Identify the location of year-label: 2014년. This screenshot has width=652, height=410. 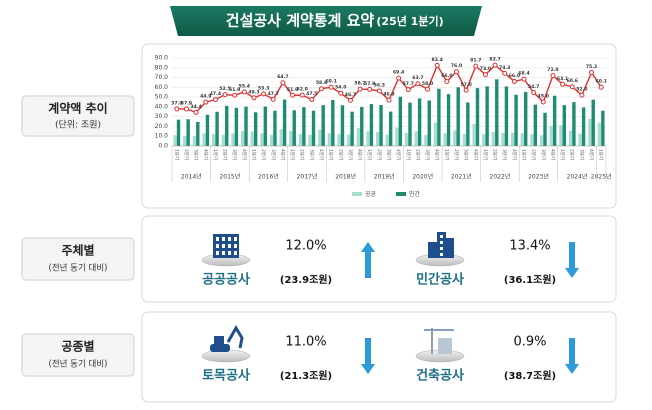
(191, 177).